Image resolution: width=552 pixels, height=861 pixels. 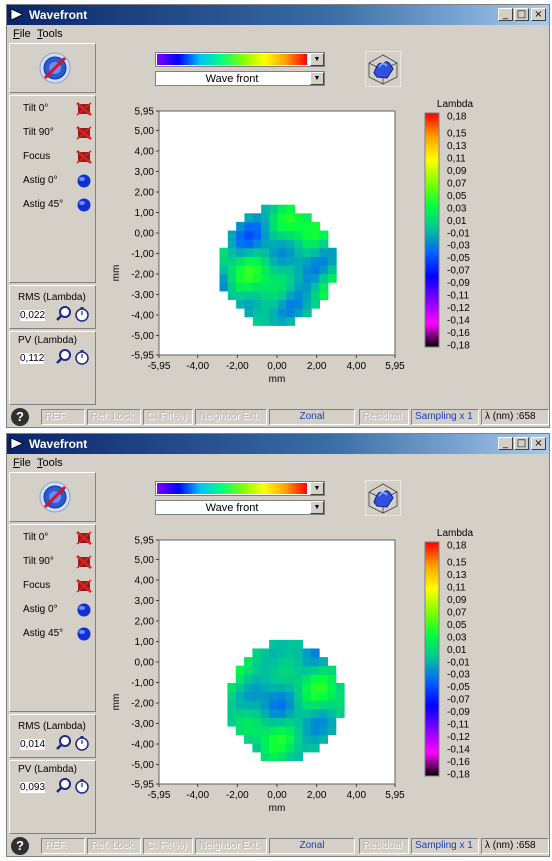 What do you see at coordinates (457, 546) in the screenshot?
I see `colorbar-tick-label: 0,18` at bounding box center [457, 546].